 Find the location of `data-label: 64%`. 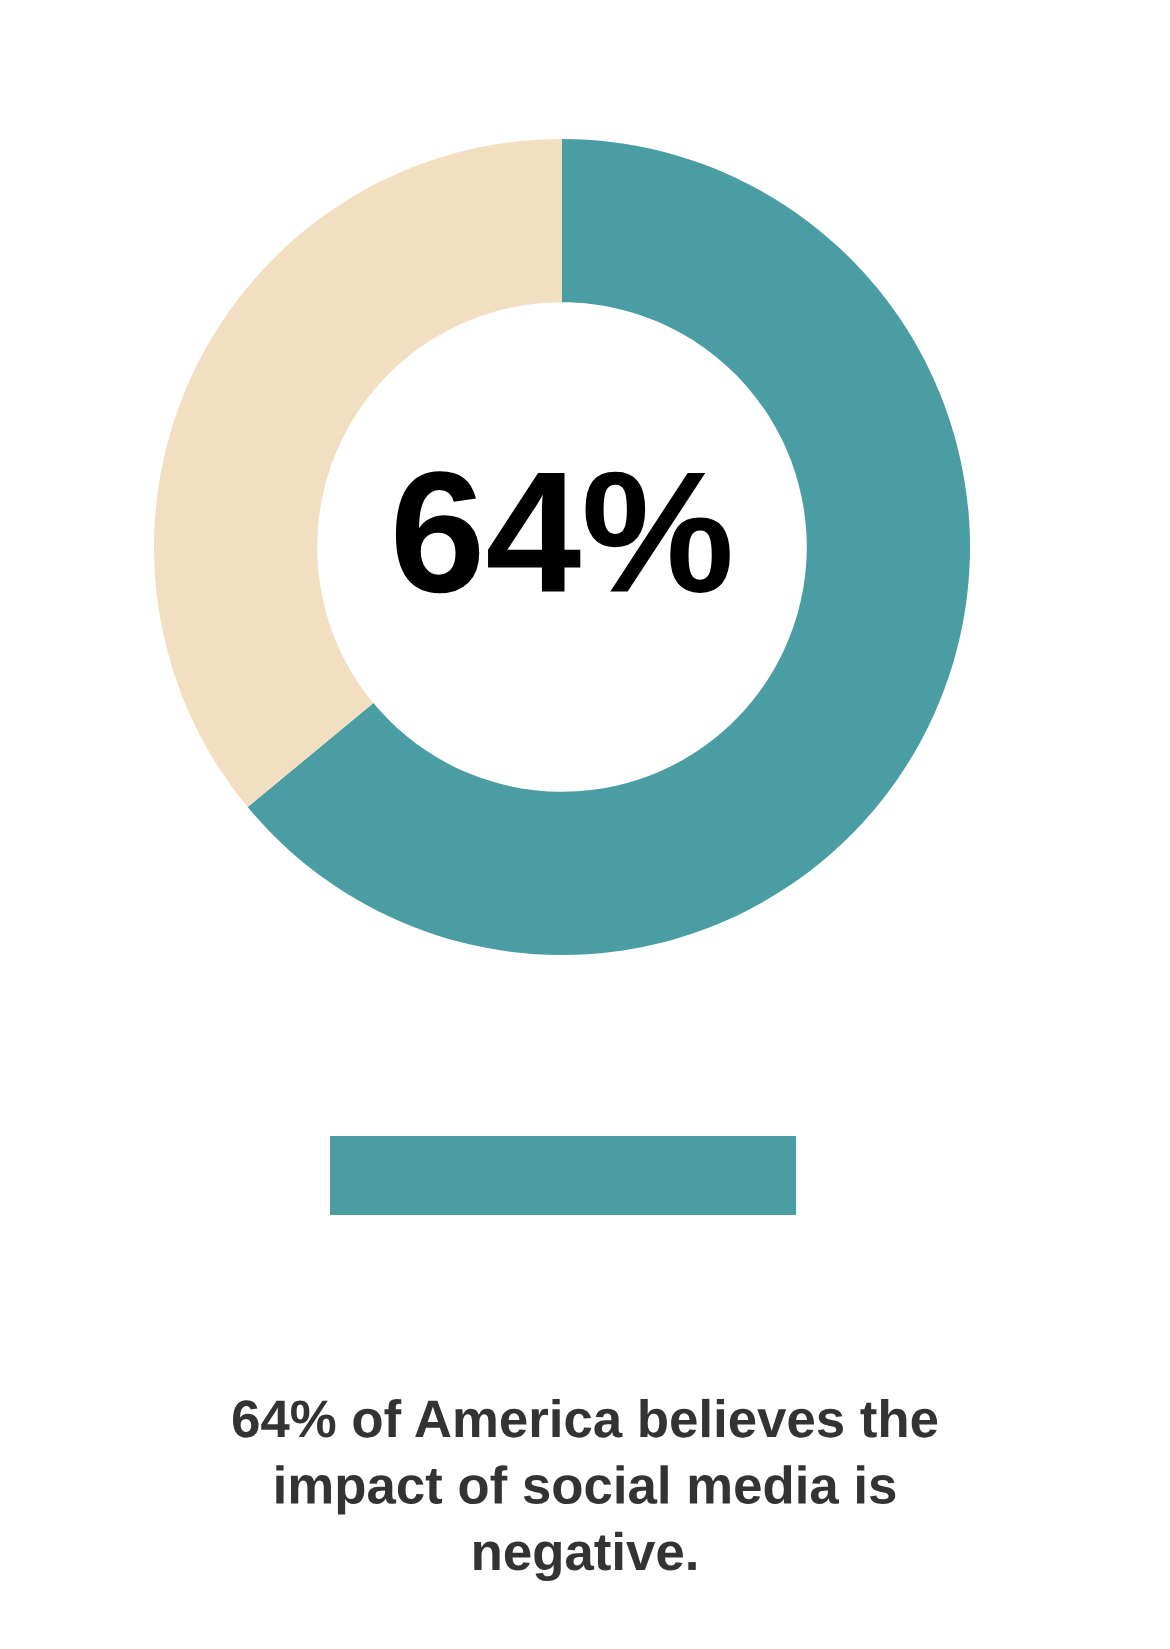

data-label: 64% is located at coordinates (562, 532).